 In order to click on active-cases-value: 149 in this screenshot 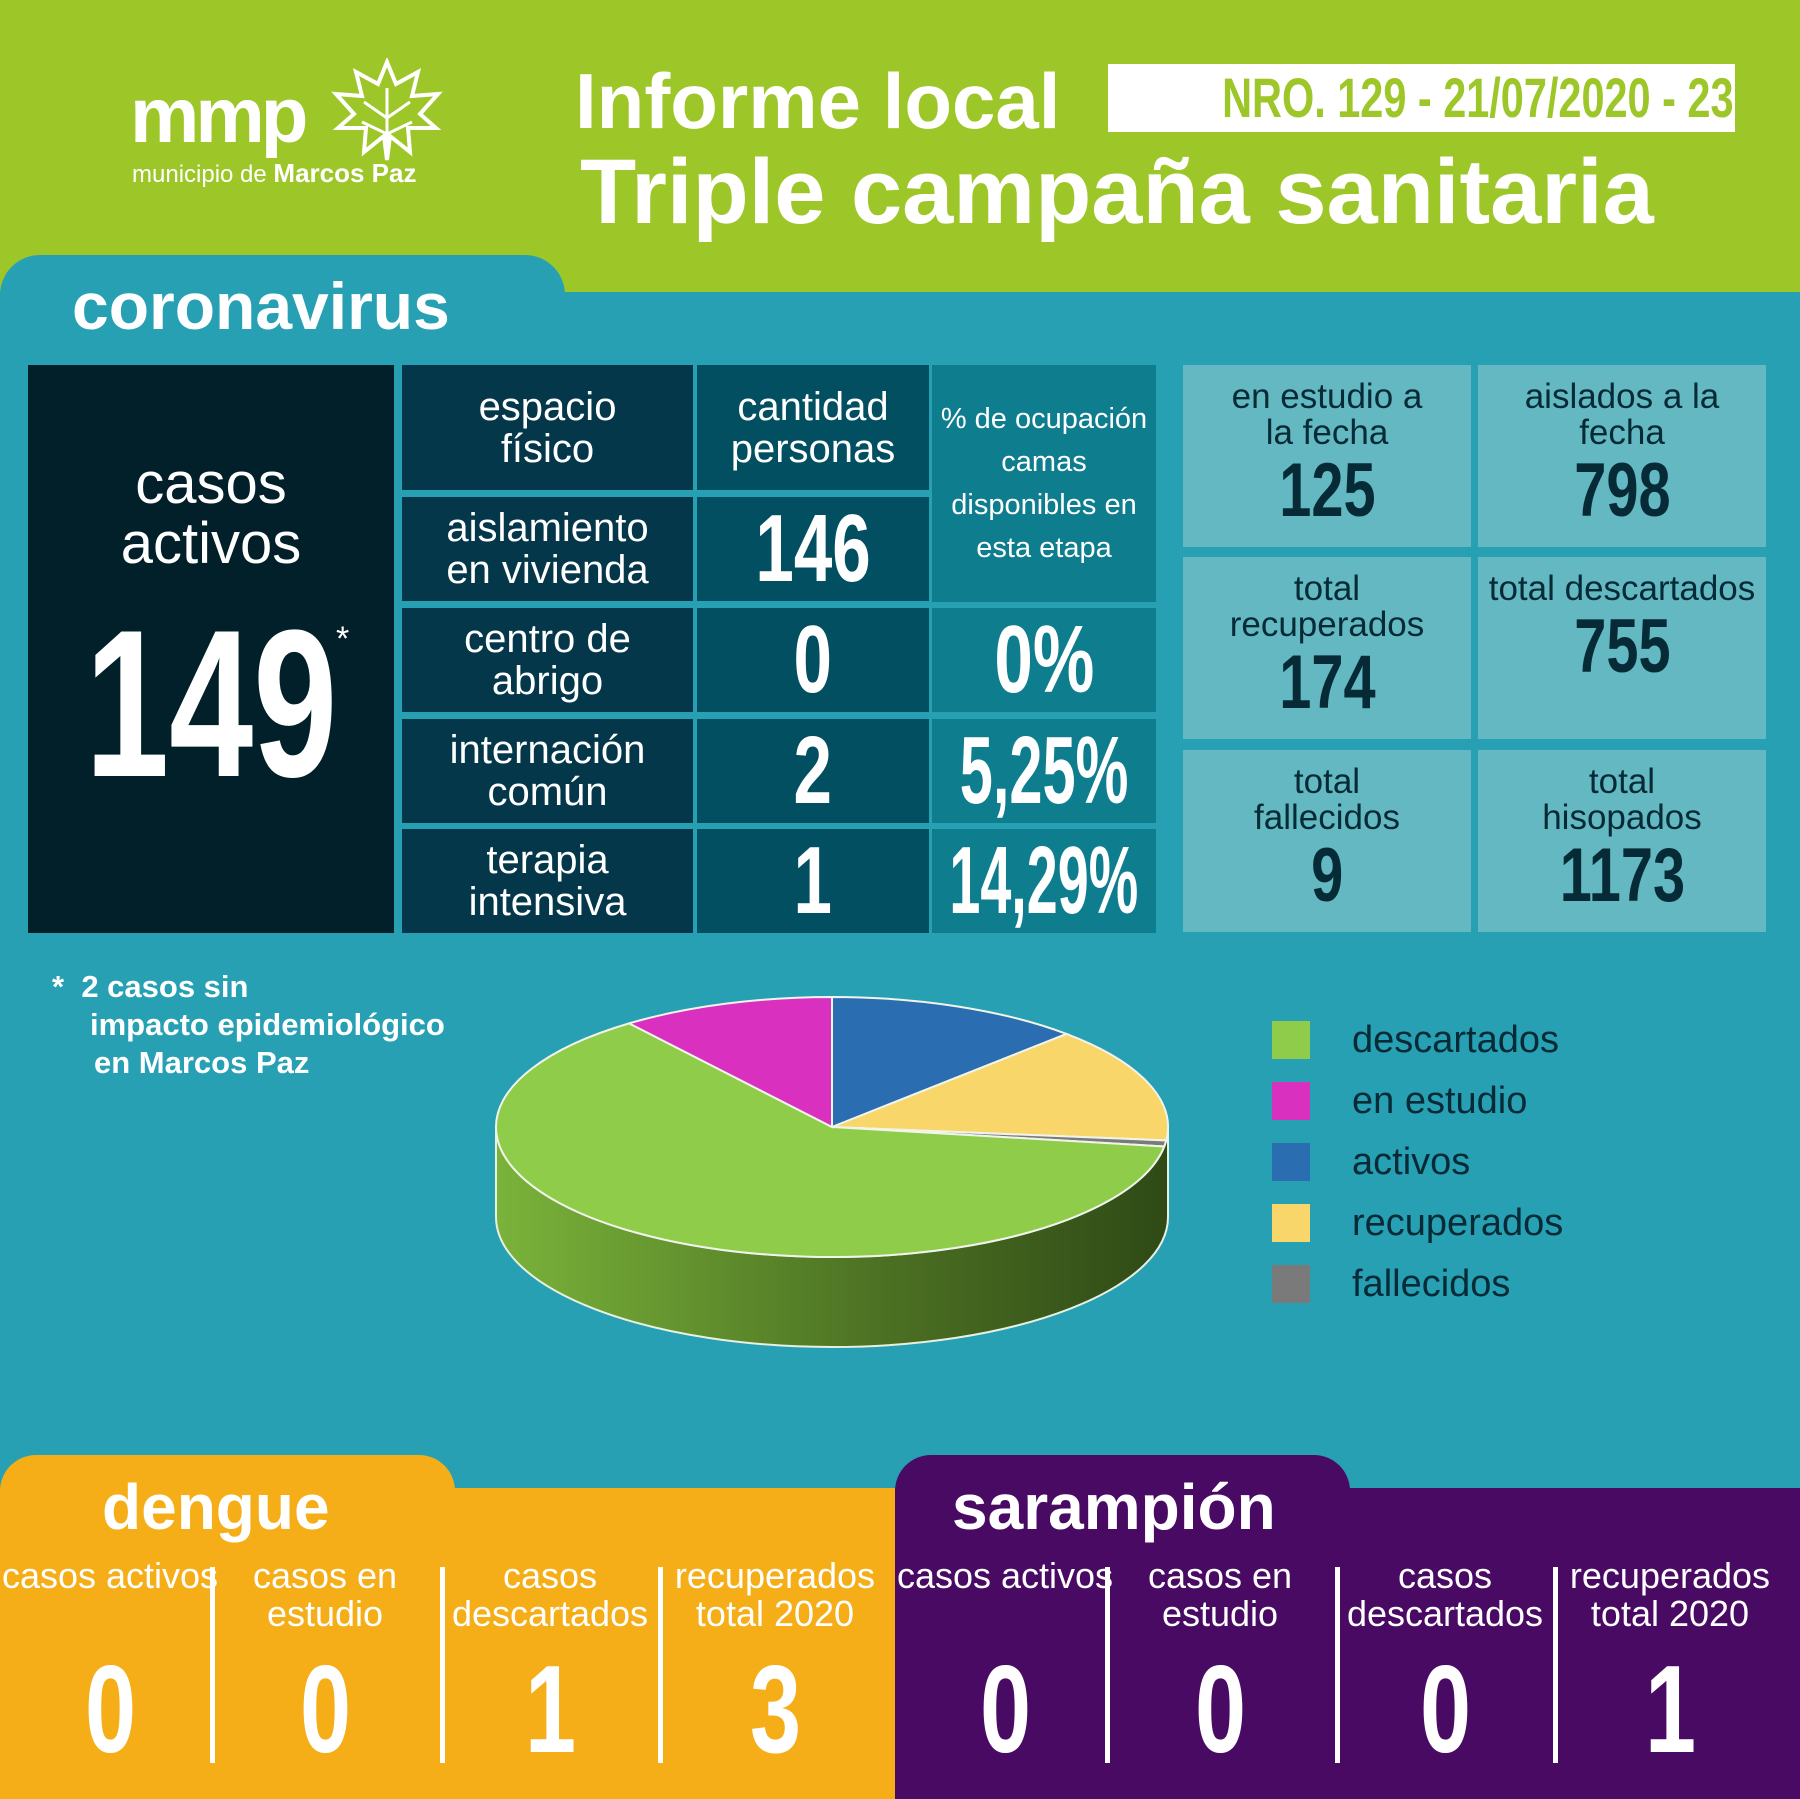, I will do `click(211, 703)`.